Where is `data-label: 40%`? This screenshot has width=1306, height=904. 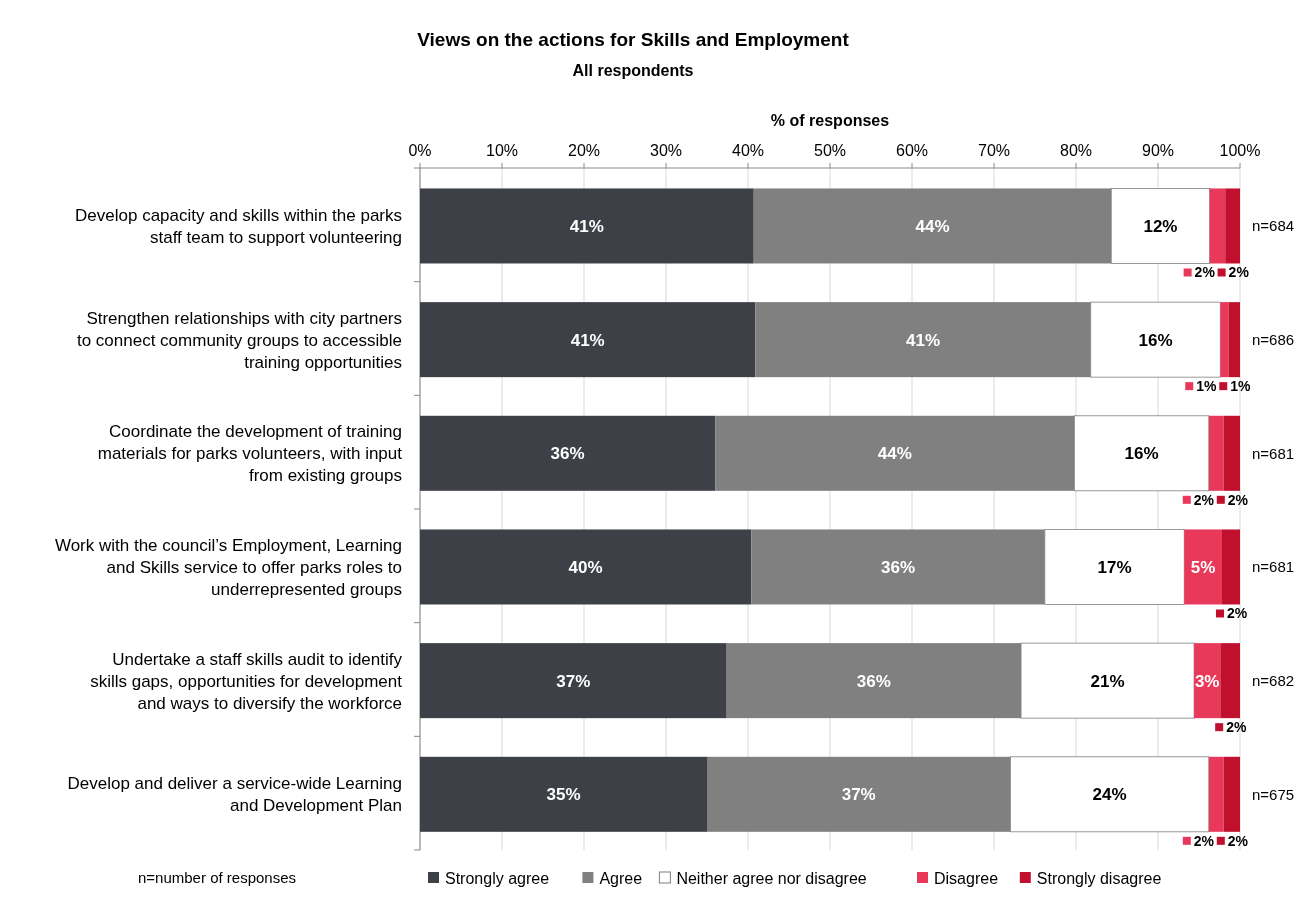 data-label: 40% is located at coordinates (585, 567).